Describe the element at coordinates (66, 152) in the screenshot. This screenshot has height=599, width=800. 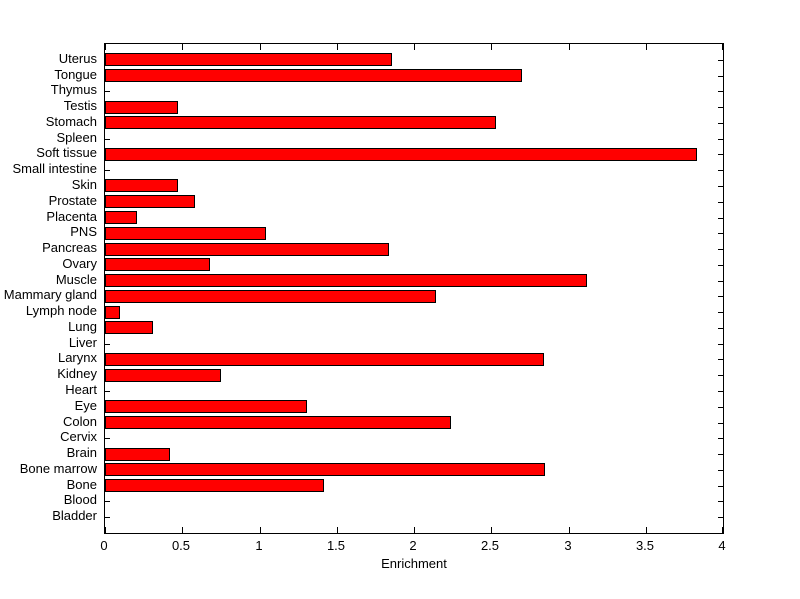
I see `y-tick-label: Soft tissue` at that location.